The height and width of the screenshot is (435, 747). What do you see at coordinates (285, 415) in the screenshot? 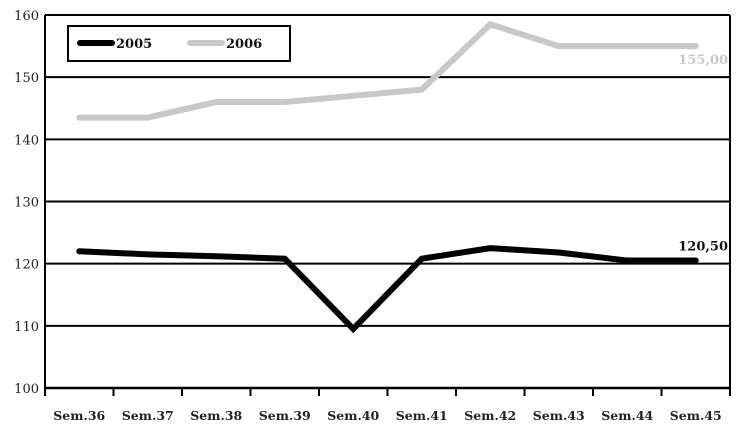
I see `x-tick-label: Sem.39` at bounding box center [285, 415].